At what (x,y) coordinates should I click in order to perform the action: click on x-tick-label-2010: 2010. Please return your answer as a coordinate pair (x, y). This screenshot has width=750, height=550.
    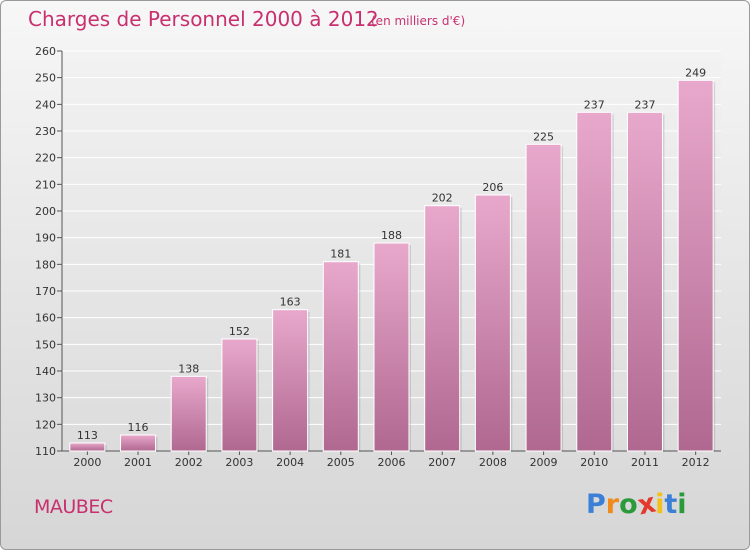
    Looking at the image, I should click on (594, 462).